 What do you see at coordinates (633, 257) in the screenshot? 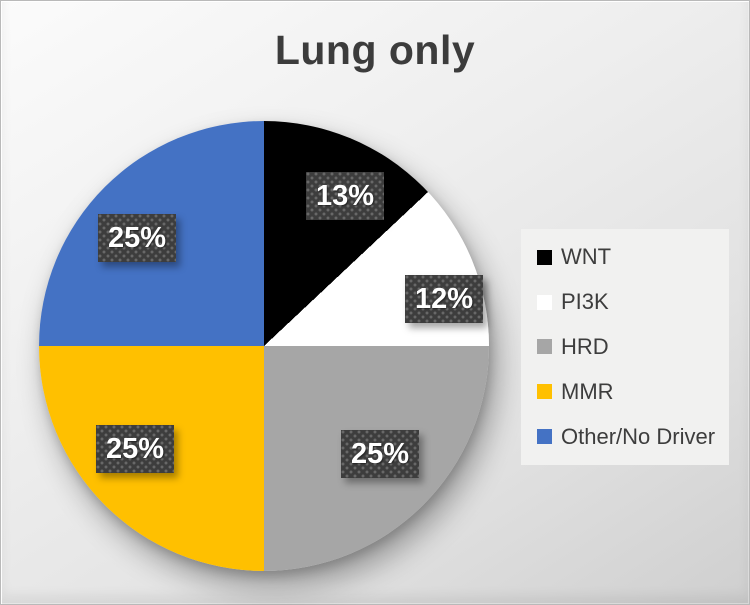
I see `legend-item-wnt: WNT` at bounding box center [633, 257].